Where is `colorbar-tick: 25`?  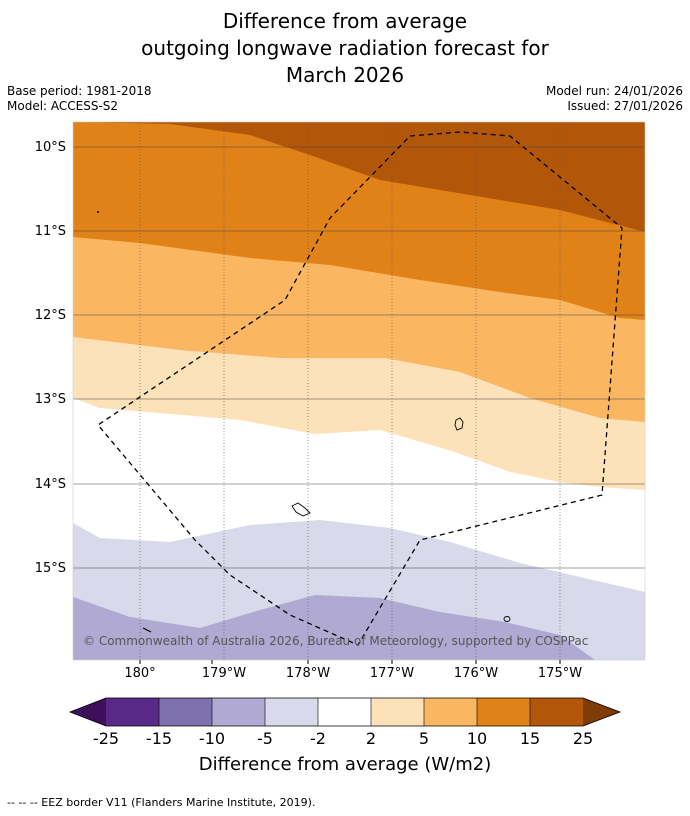 colorbar-tick: 25 is located at coordinates (583, 738).